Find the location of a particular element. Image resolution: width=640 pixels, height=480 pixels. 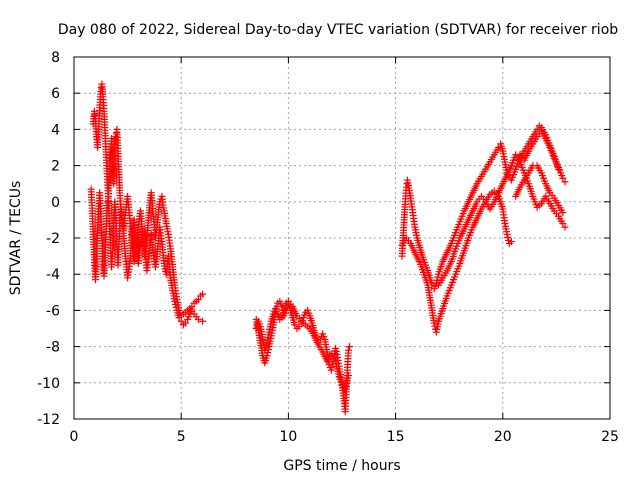

x-tick-label: 5 is located at coordinates (181, 437).